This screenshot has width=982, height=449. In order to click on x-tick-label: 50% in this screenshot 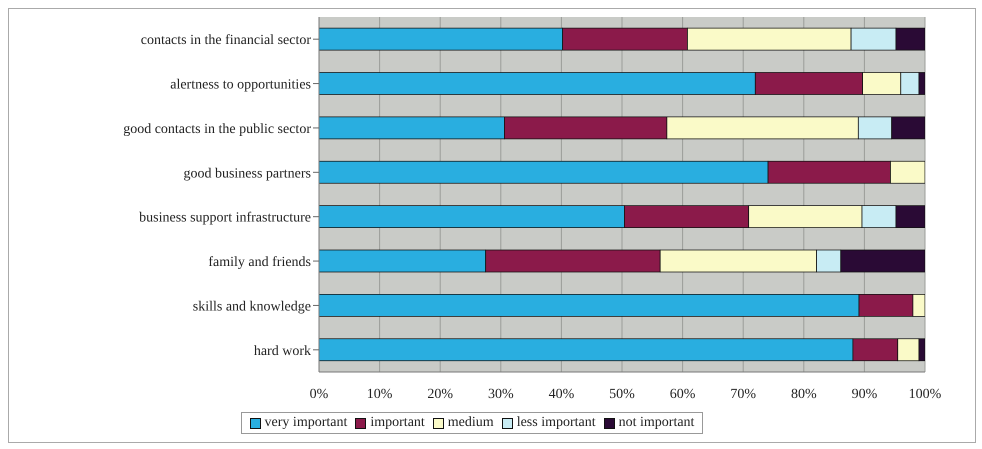, I will do `click(622, 394)`.